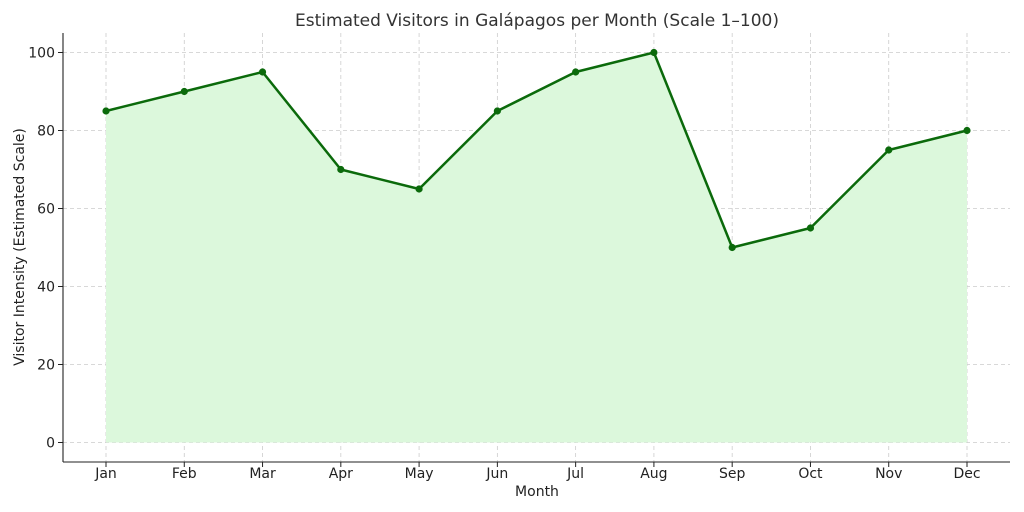  I want to click on x-axis-label: Month, so click(537, 492).